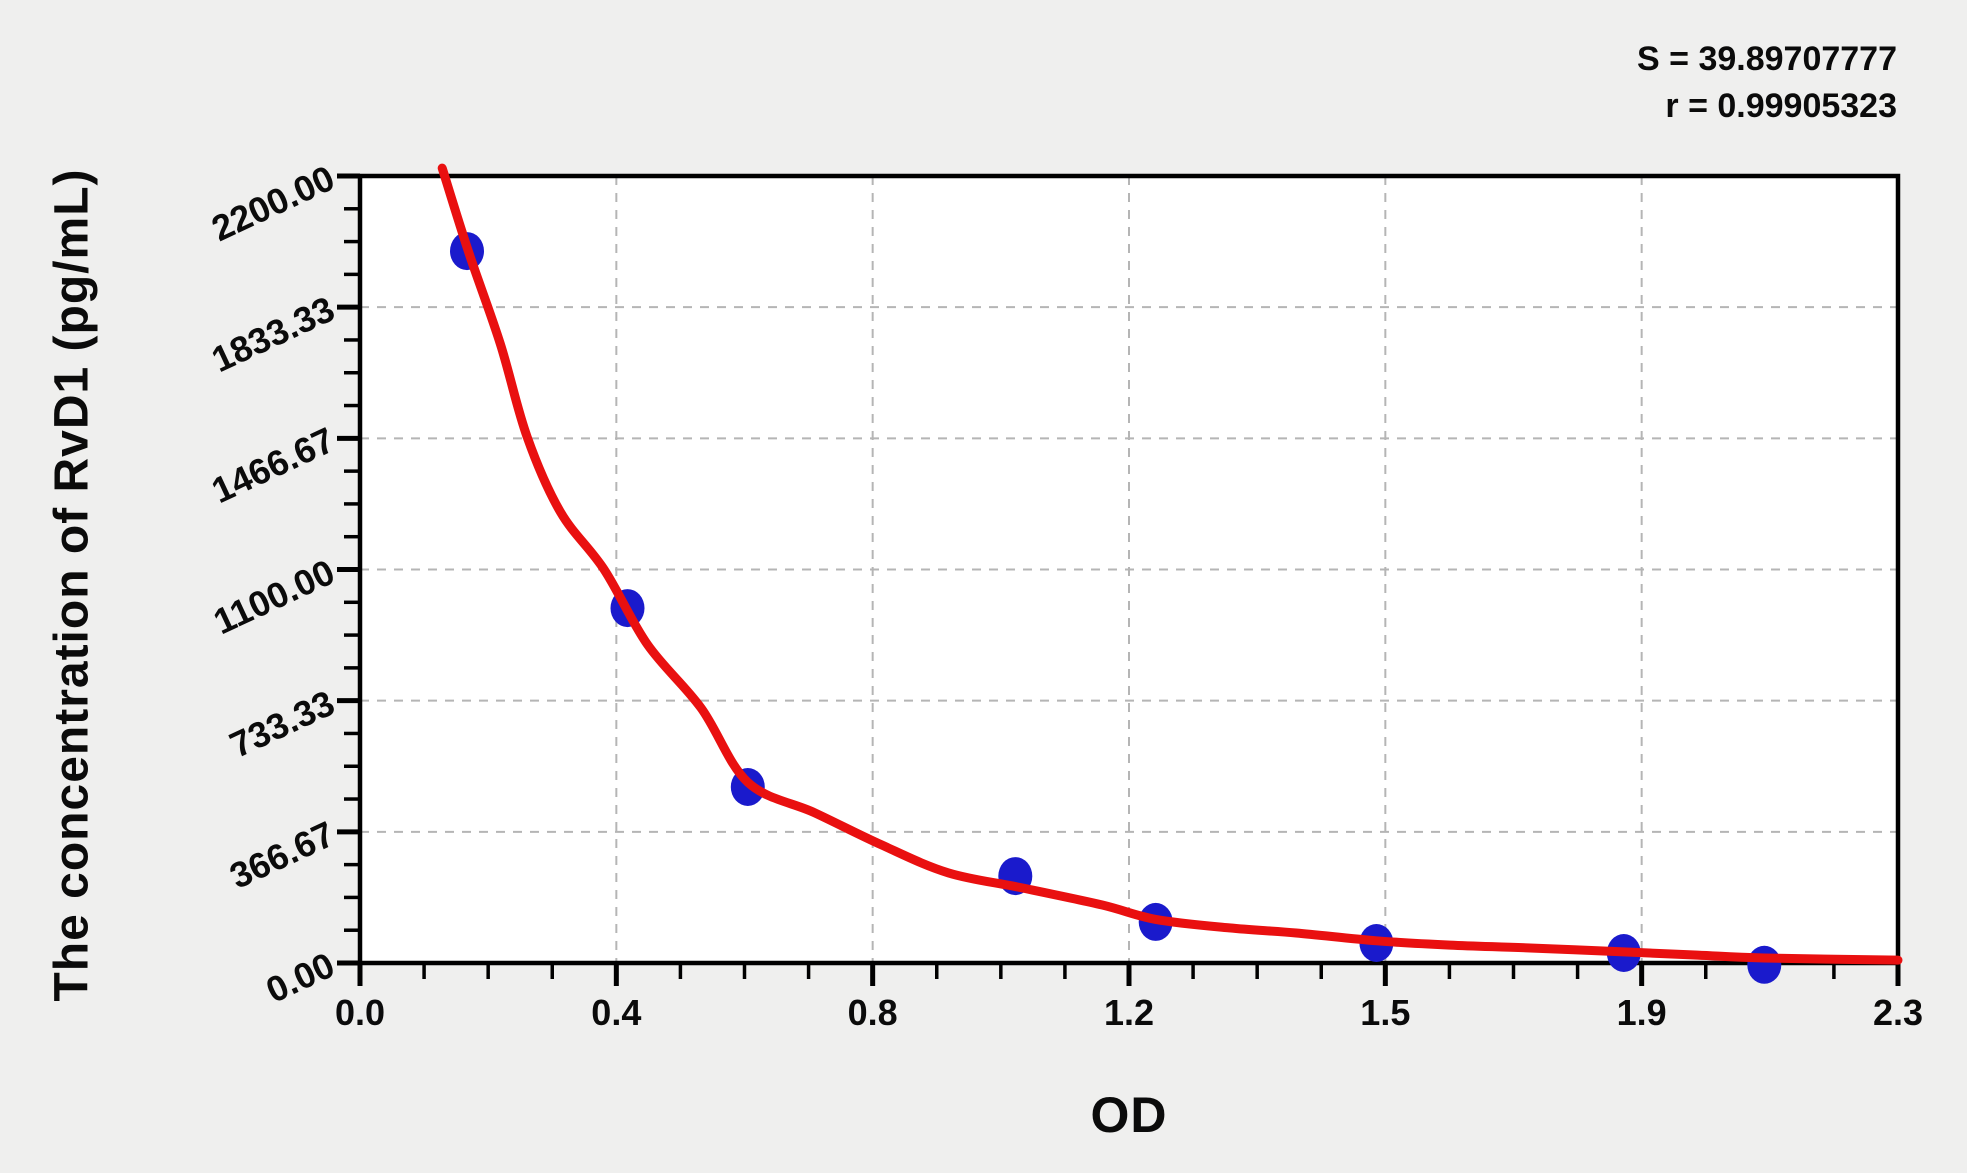 The height and width of the screenshot is (1173, 1967). I want to click on fit-statistics: S = 39.89707777 r = 0.99905323, so click(1767, 83).